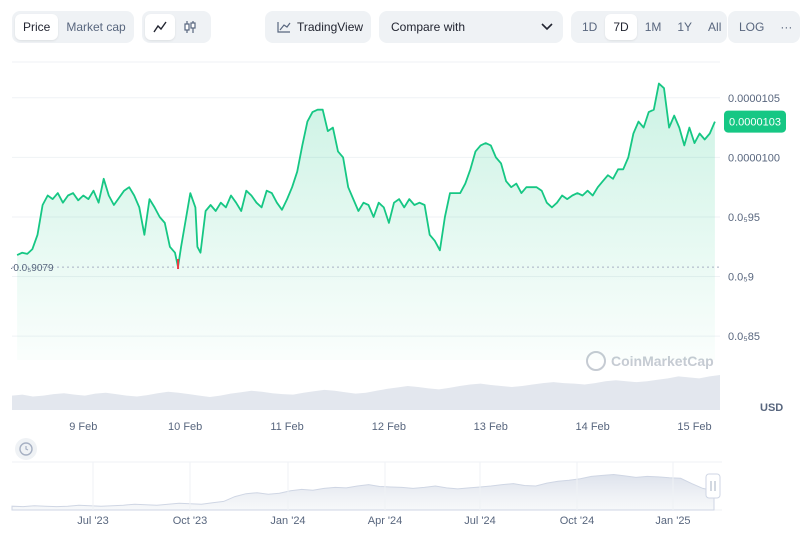 The image size is (800, 533). Describe the element at coordinates (287, 521) in the screenshot. I see `navigator-tick-label: Jan '24` at that location.